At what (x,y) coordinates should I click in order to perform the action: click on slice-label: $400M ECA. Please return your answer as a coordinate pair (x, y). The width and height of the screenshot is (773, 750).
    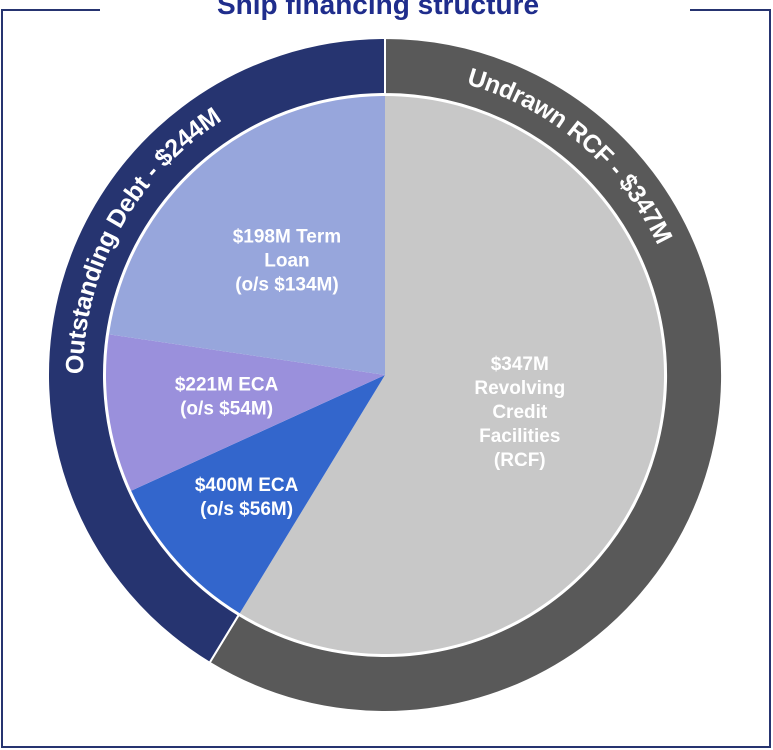
    Looking at the image, I should click on (247, 485).